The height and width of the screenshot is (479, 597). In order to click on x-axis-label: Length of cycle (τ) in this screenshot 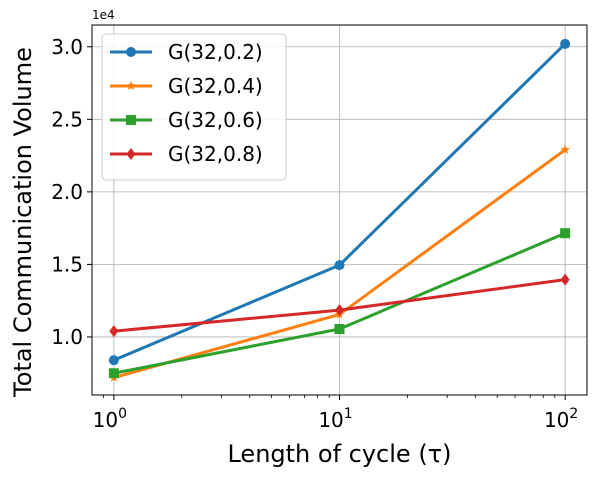, I will do `click(339, 454)`.